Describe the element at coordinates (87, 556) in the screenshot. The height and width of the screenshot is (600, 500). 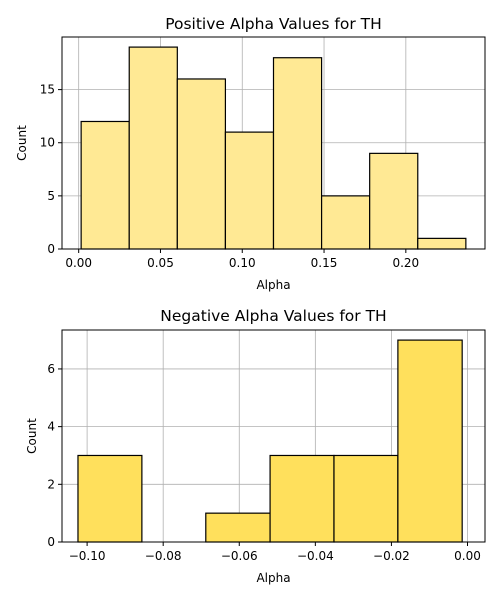
I see `x-tick-label: −0.10` at that location.